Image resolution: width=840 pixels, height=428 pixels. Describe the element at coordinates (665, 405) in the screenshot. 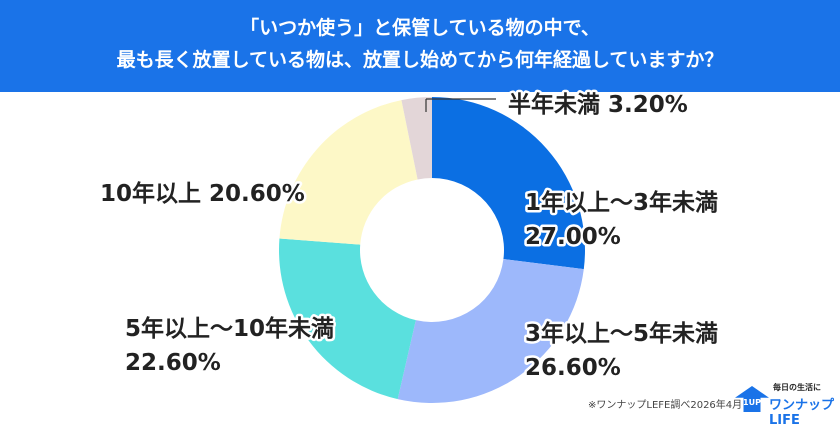

I see `source-note: ※ワンナップLEFE調べ2026年4月` at that location.